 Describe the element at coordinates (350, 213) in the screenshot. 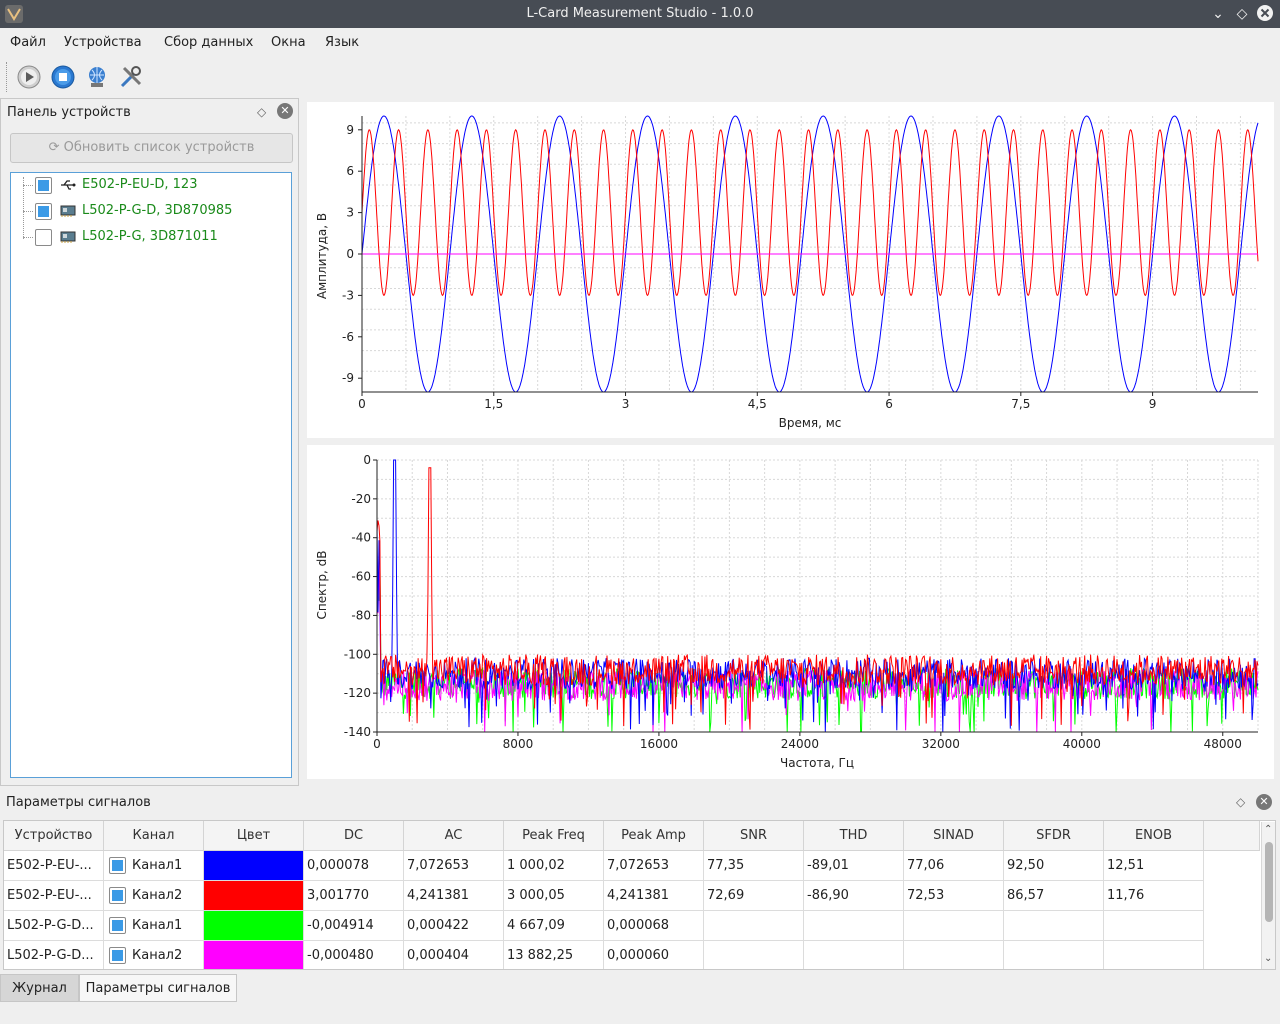

I see `y-tick-label: 3` at that location.